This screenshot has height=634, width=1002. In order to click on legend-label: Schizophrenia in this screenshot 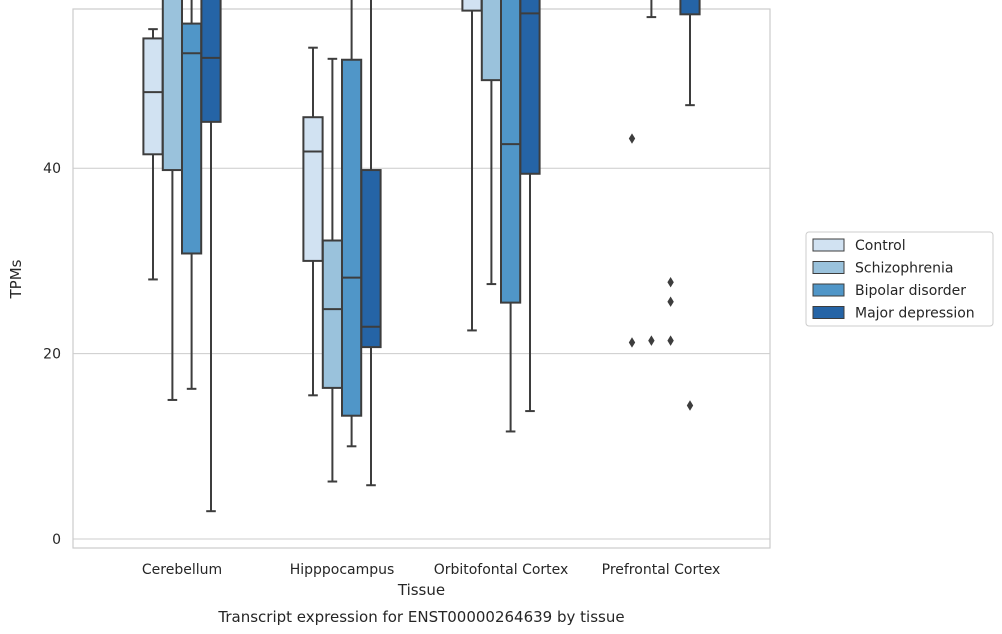, I will do `click(904, 269)`.